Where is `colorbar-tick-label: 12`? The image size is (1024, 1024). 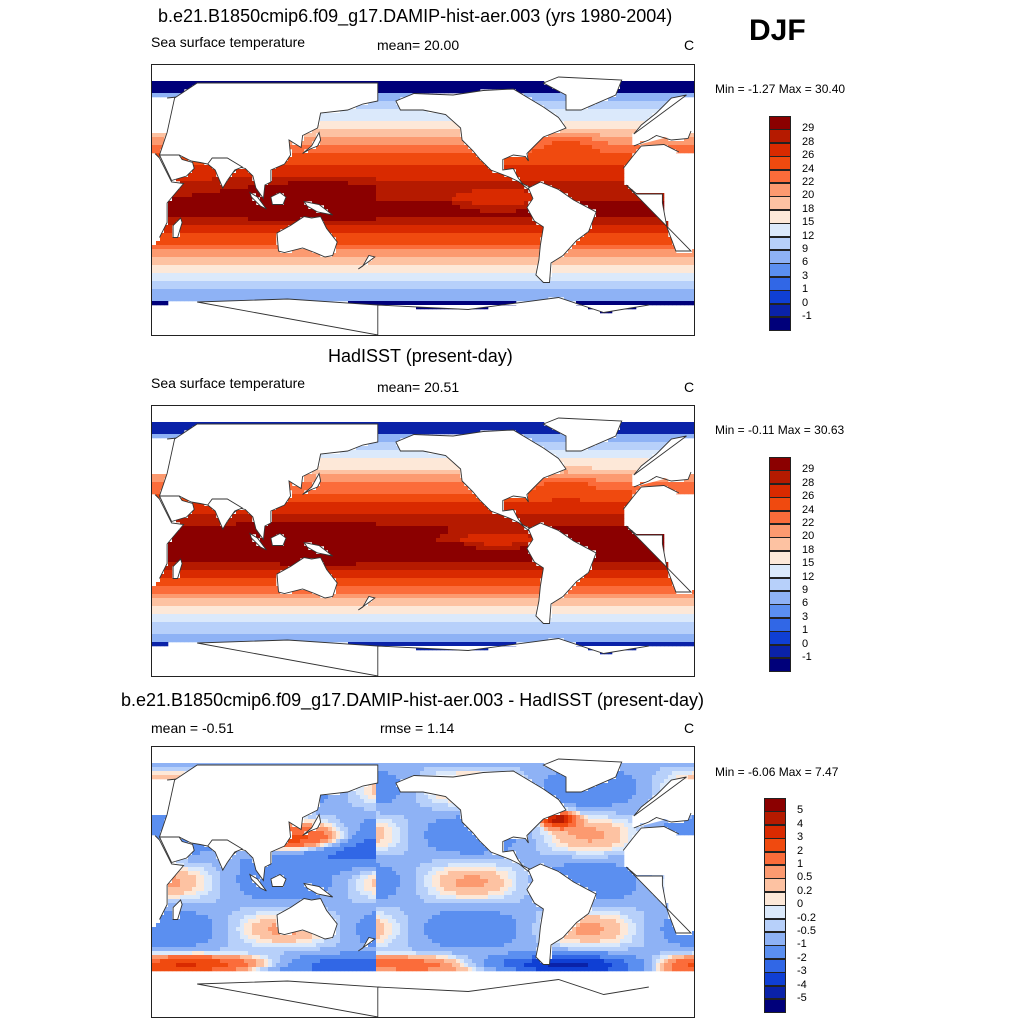 colorbar-tick-label: 12 is located at coordinates (808, 576).